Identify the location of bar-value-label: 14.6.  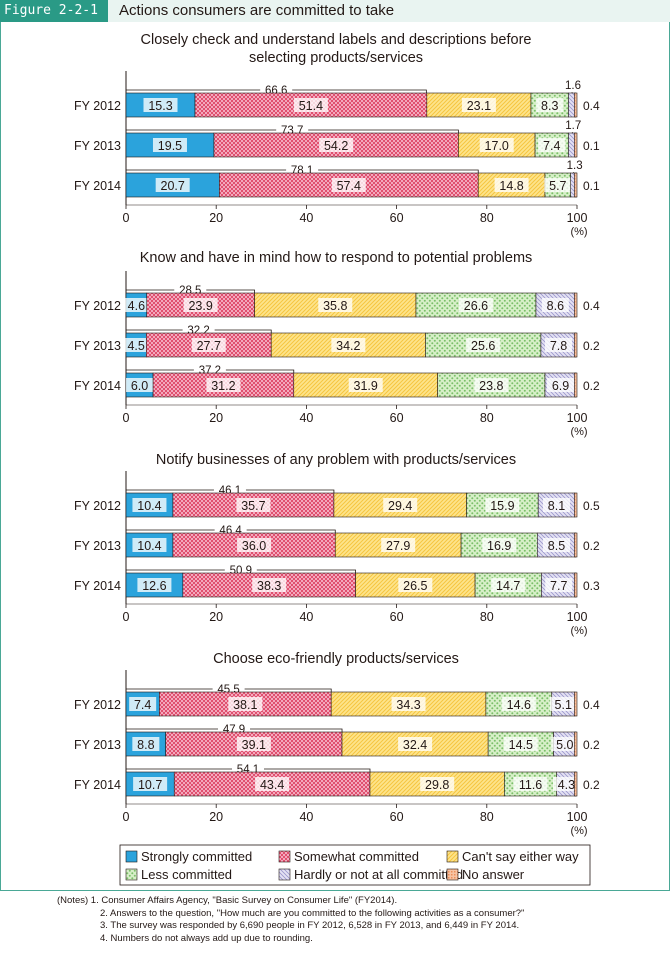
(519, 705).